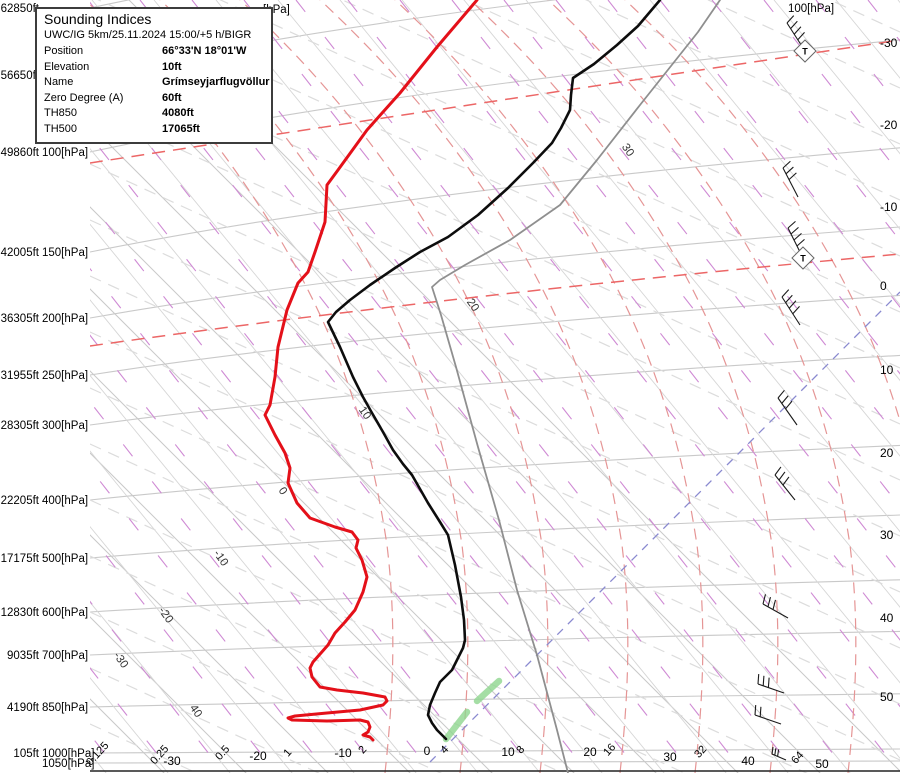 The width and height of the screenshot is (900, 773). Describe the element at coordinates (670, 757) in the screenshot. I see `bottom-temp-label: 30` at that location.